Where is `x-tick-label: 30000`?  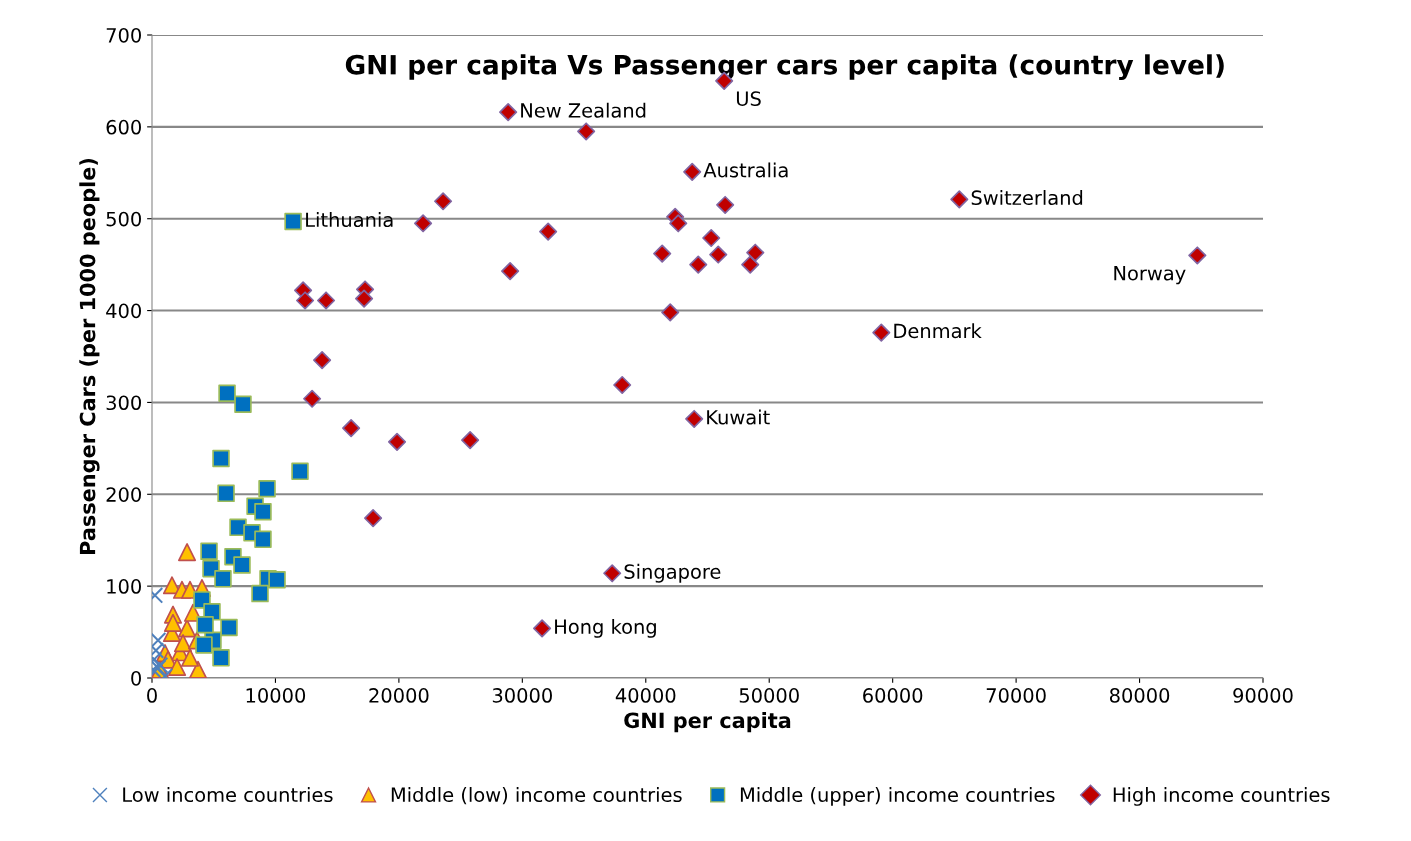
x-tick-label: 30000 is located at coordinates (522, 695).